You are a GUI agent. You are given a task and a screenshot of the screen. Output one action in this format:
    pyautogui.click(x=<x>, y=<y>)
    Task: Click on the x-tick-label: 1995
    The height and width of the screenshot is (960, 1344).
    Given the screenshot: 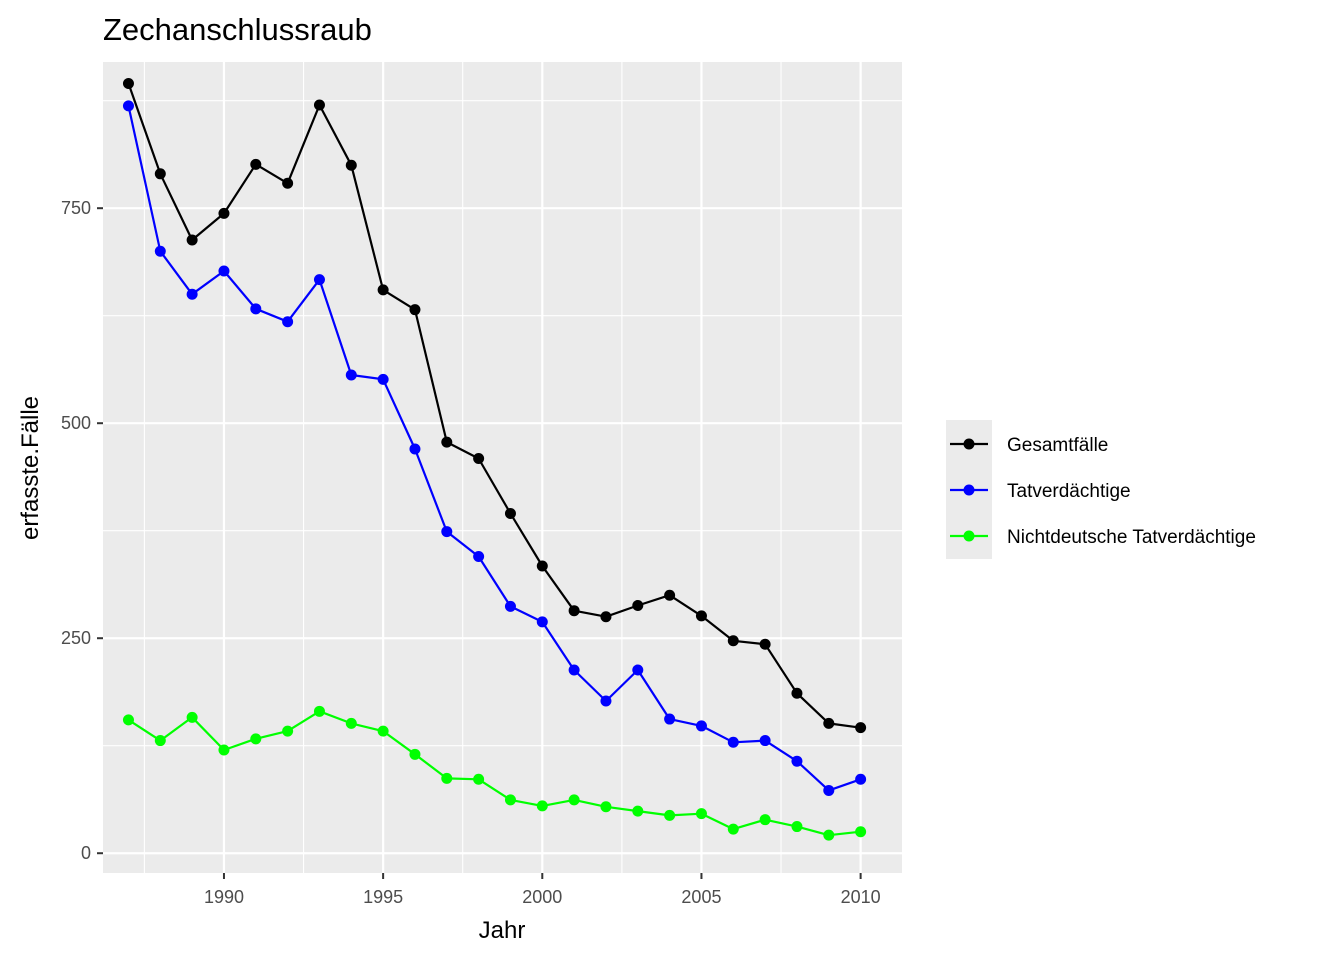 What is the action you would take?
    pyautogui.click(x=383, y=897)
    